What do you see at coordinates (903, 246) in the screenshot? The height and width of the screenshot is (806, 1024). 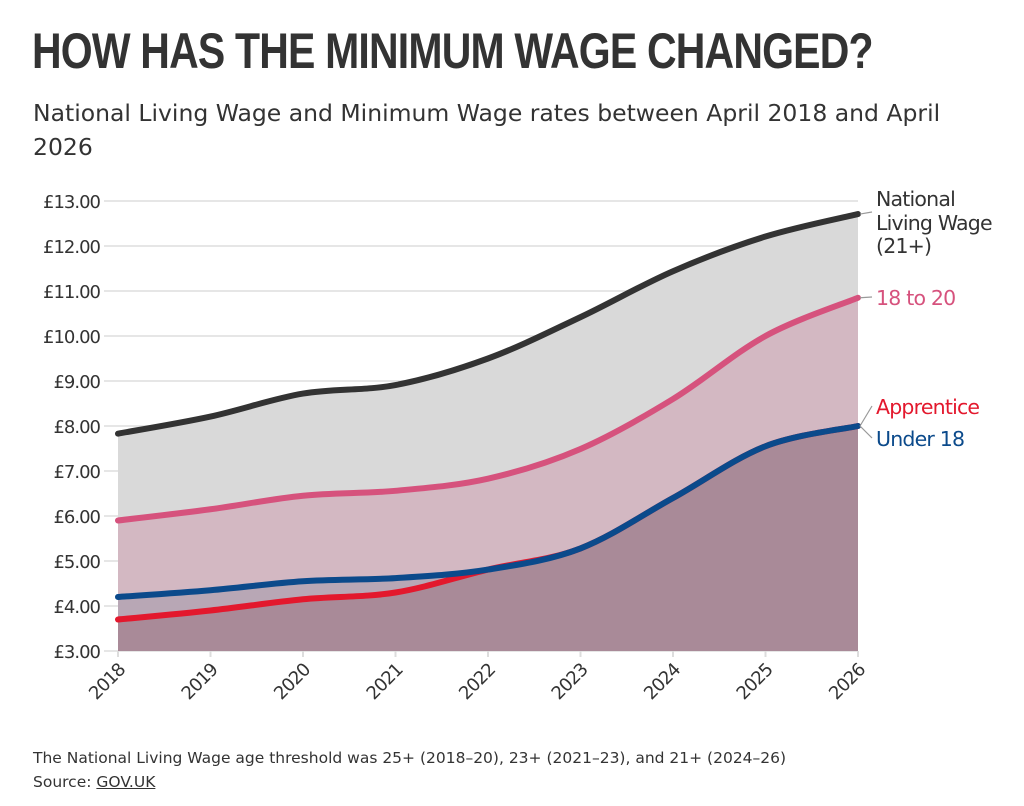 I see `series-label: (21+)` at bounding box center [903, 246].